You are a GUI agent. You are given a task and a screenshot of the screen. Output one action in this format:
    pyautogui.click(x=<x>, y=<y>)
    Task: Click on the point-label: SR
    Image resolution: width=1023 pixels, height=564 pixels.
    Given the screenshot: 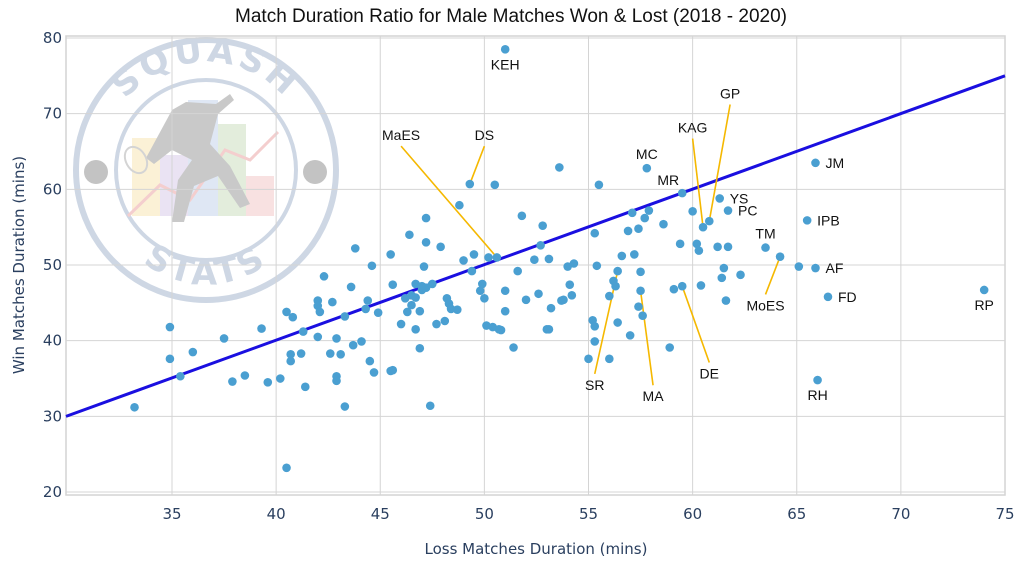 What is the action you would take?
    pyautogui.click(x=594, y=385)
    